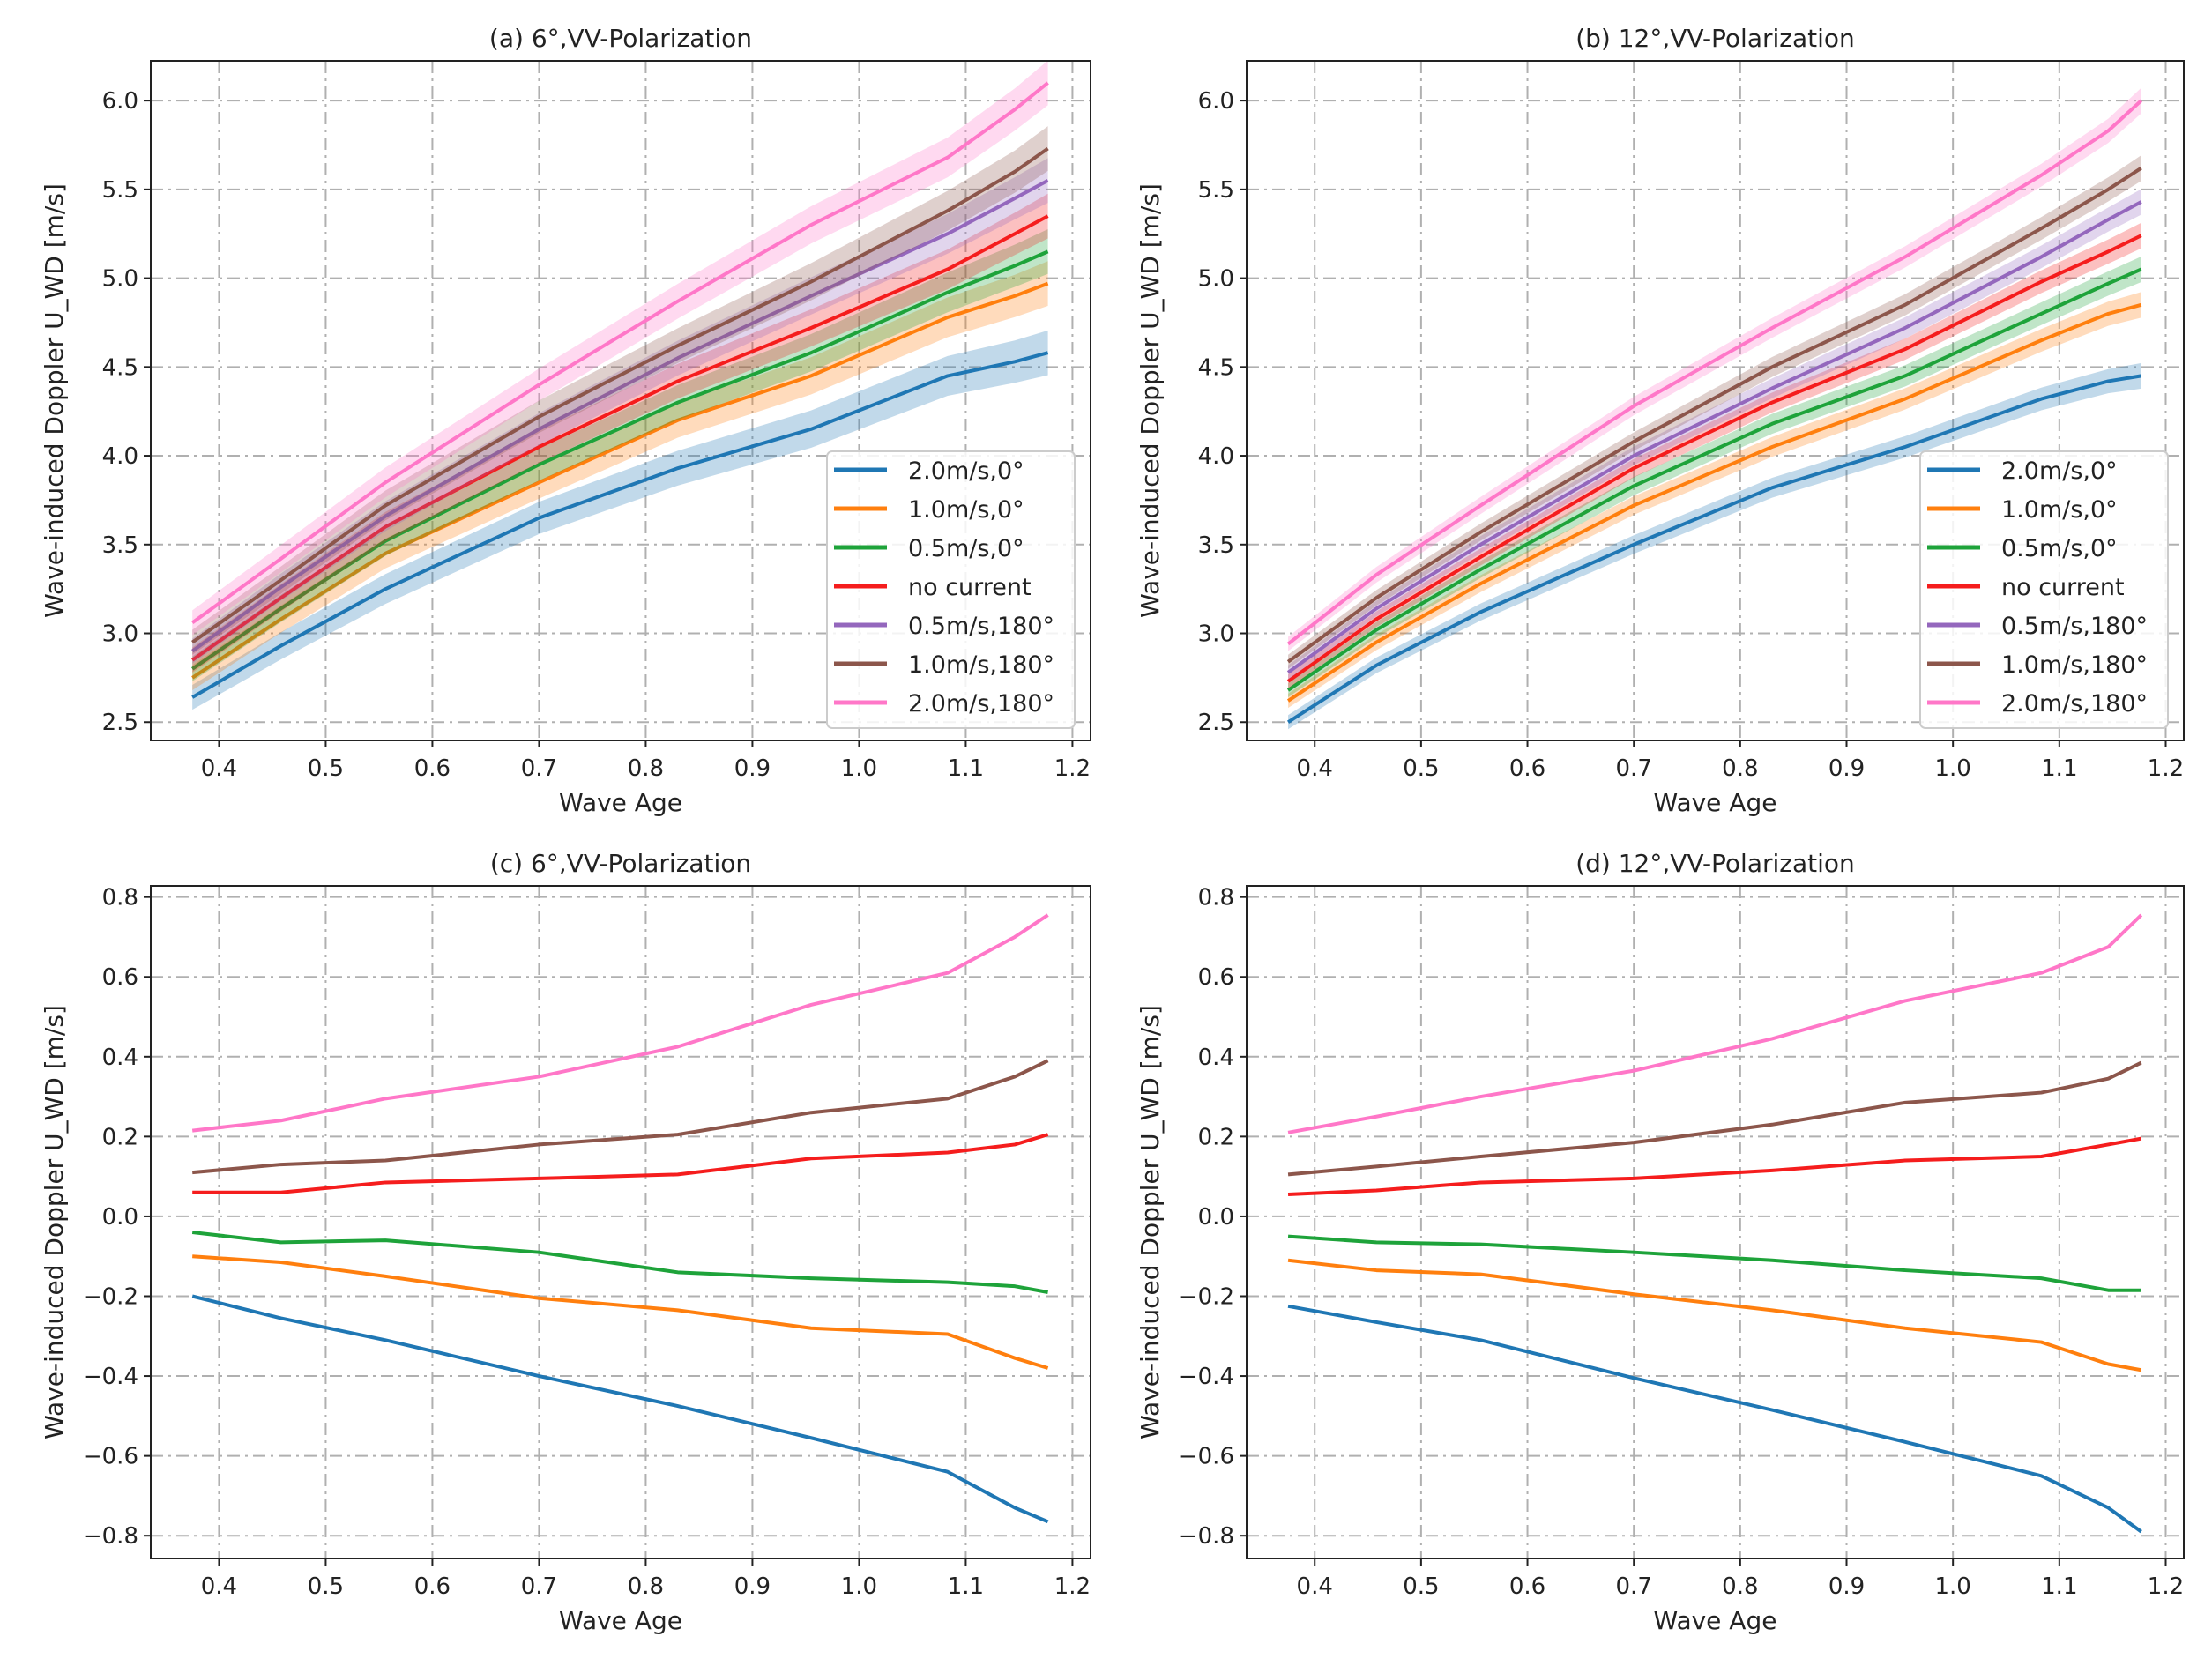 The height and width of the screenshot is (1666, 2212). I want to click on legend-label: 1.0m/s,0°, so click(966, 510).